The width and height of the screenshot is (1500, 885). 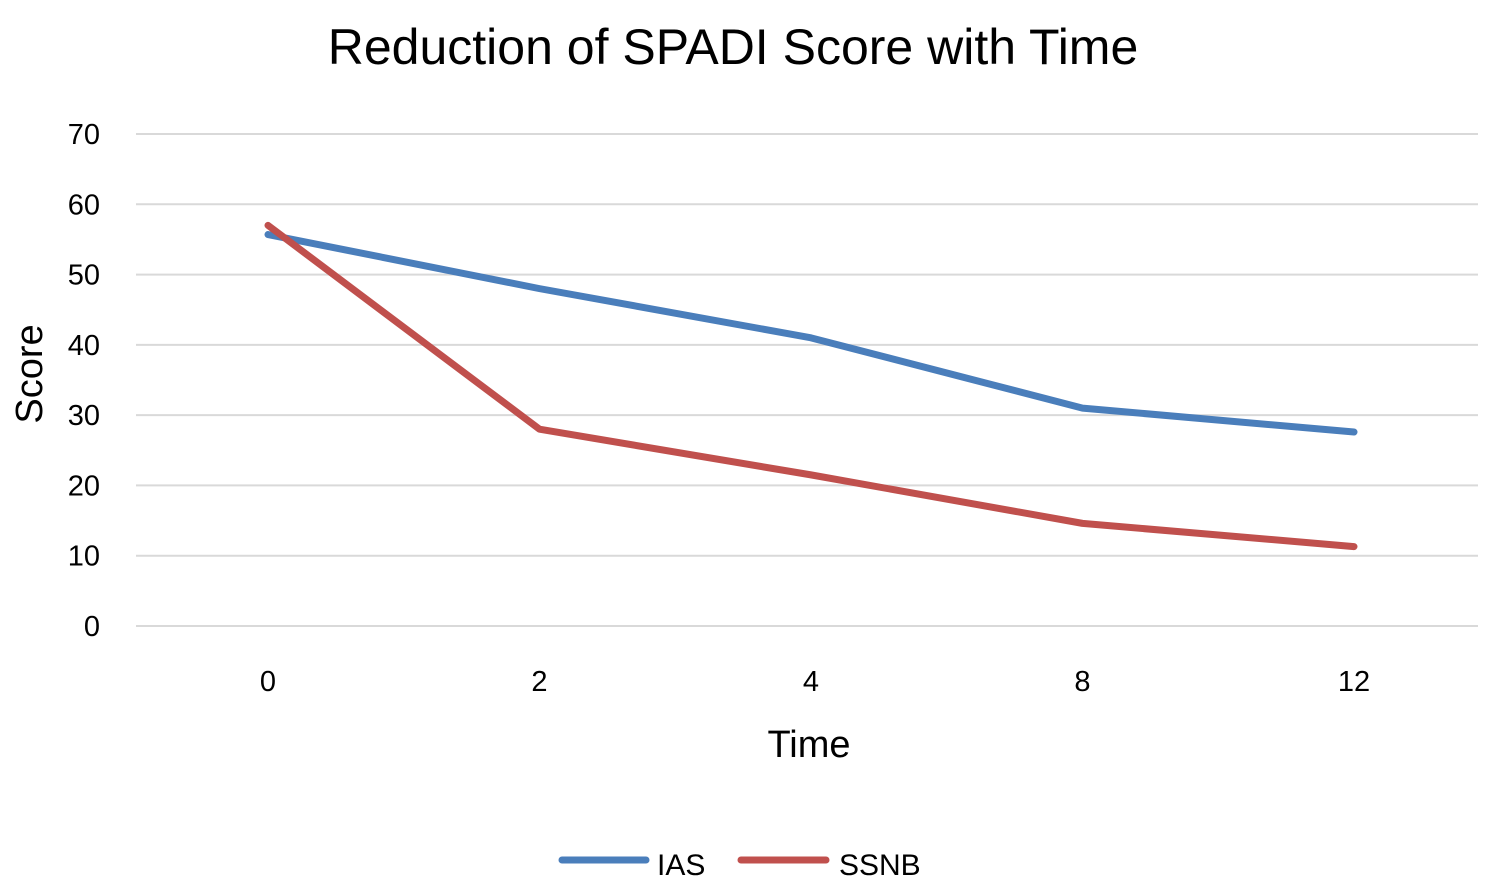 What do you see at coordinates (84, 416) in the screenshot?
I see `y-tick-label-30: 30` at bounding box center [84, 416].